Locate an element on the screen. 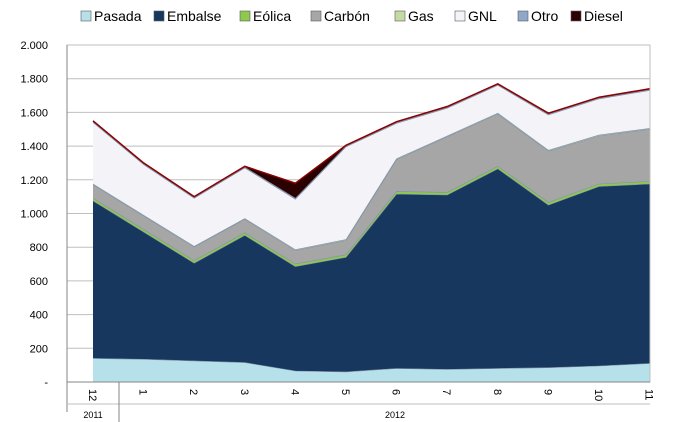  y-tick-label-7: 1.400 is located at coordinates (34, 147).